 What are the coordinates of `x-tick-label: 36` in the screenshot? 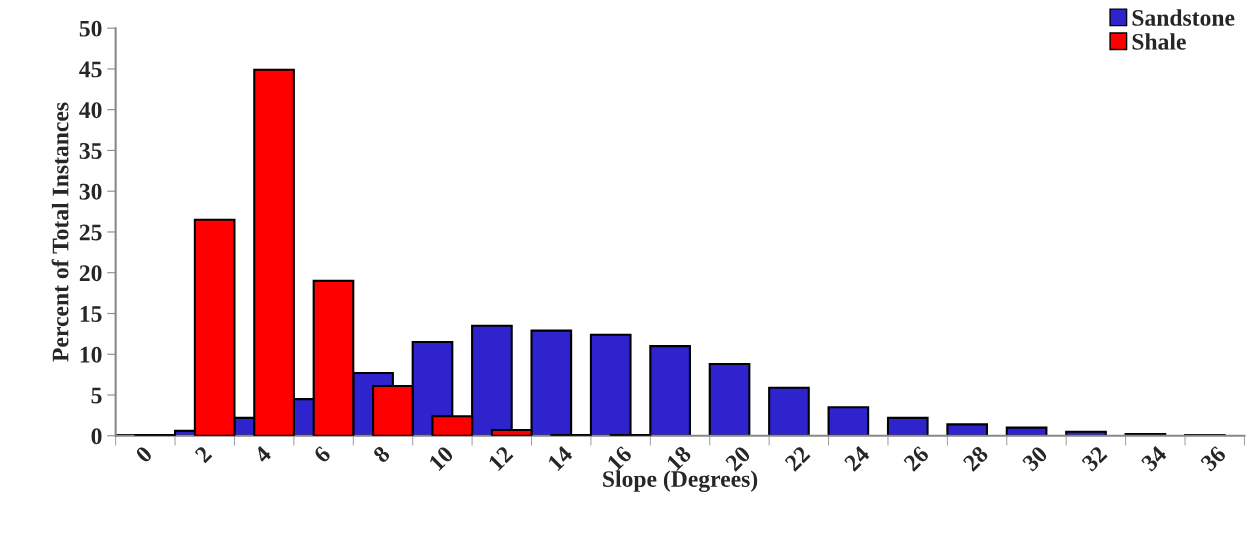 It's located at (1213, 458).